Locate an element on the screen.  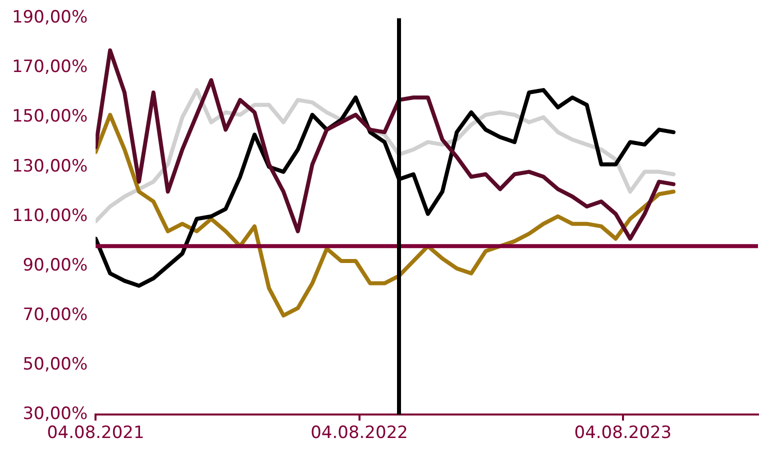
y-tick-label: 110,00% is located at coordinates (50, 216).